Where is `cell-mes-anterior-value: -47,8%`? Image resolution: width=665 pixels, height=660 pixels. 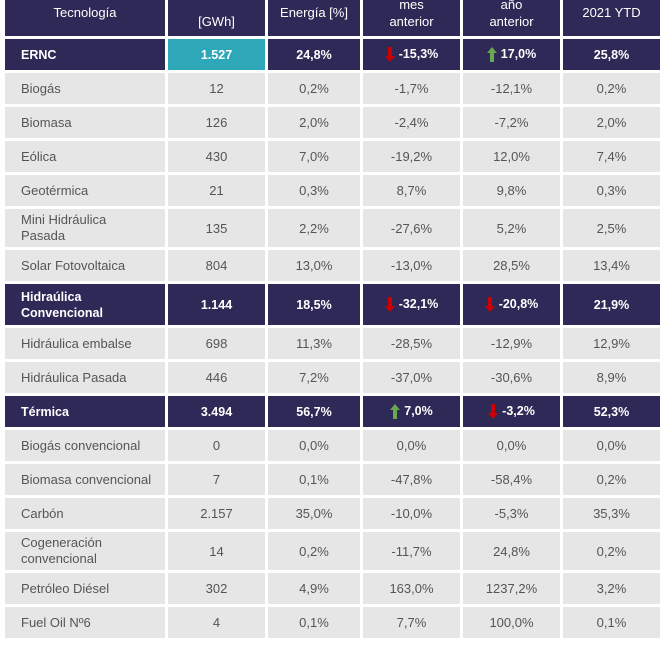
cell-mes-anterior-value: -47,8% is located at coordinates (411, 479).